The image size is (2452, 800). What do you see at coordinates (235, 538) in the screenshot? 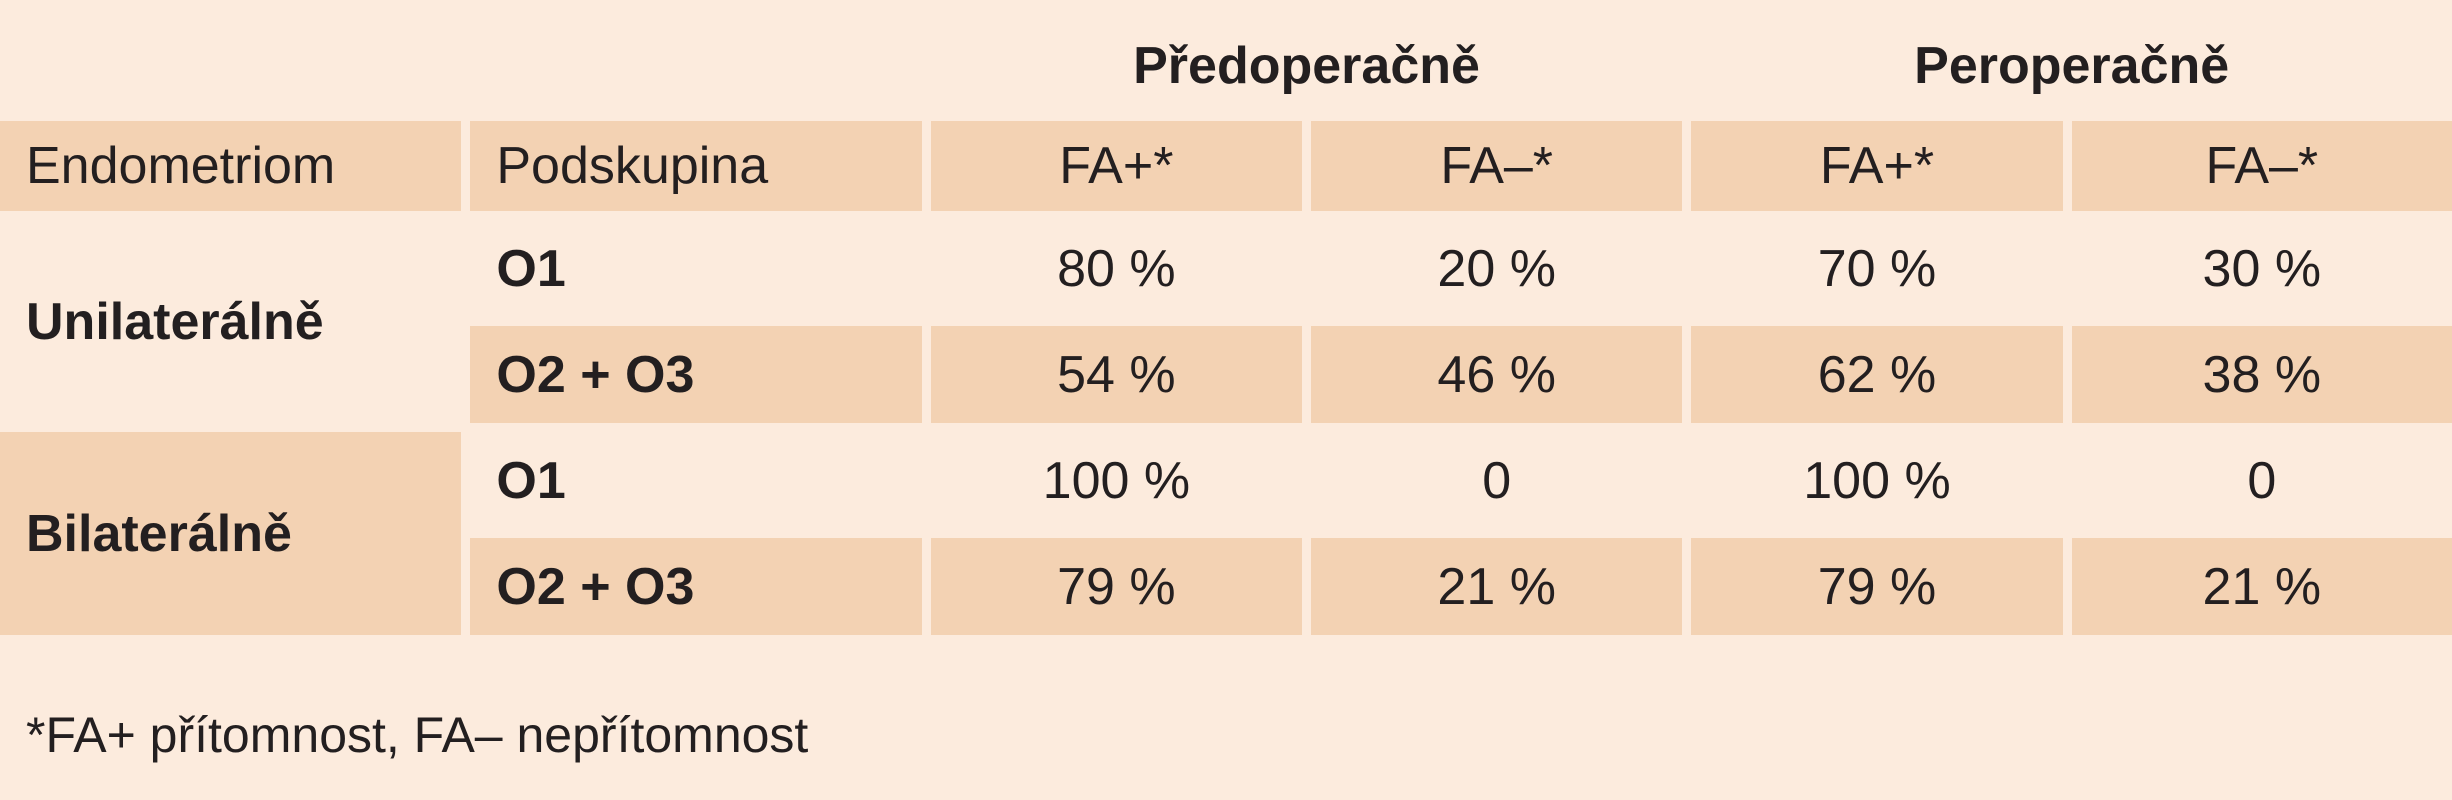
I see `row-group-bilateral: Bilaterálně` at bounding box center [235, 538].